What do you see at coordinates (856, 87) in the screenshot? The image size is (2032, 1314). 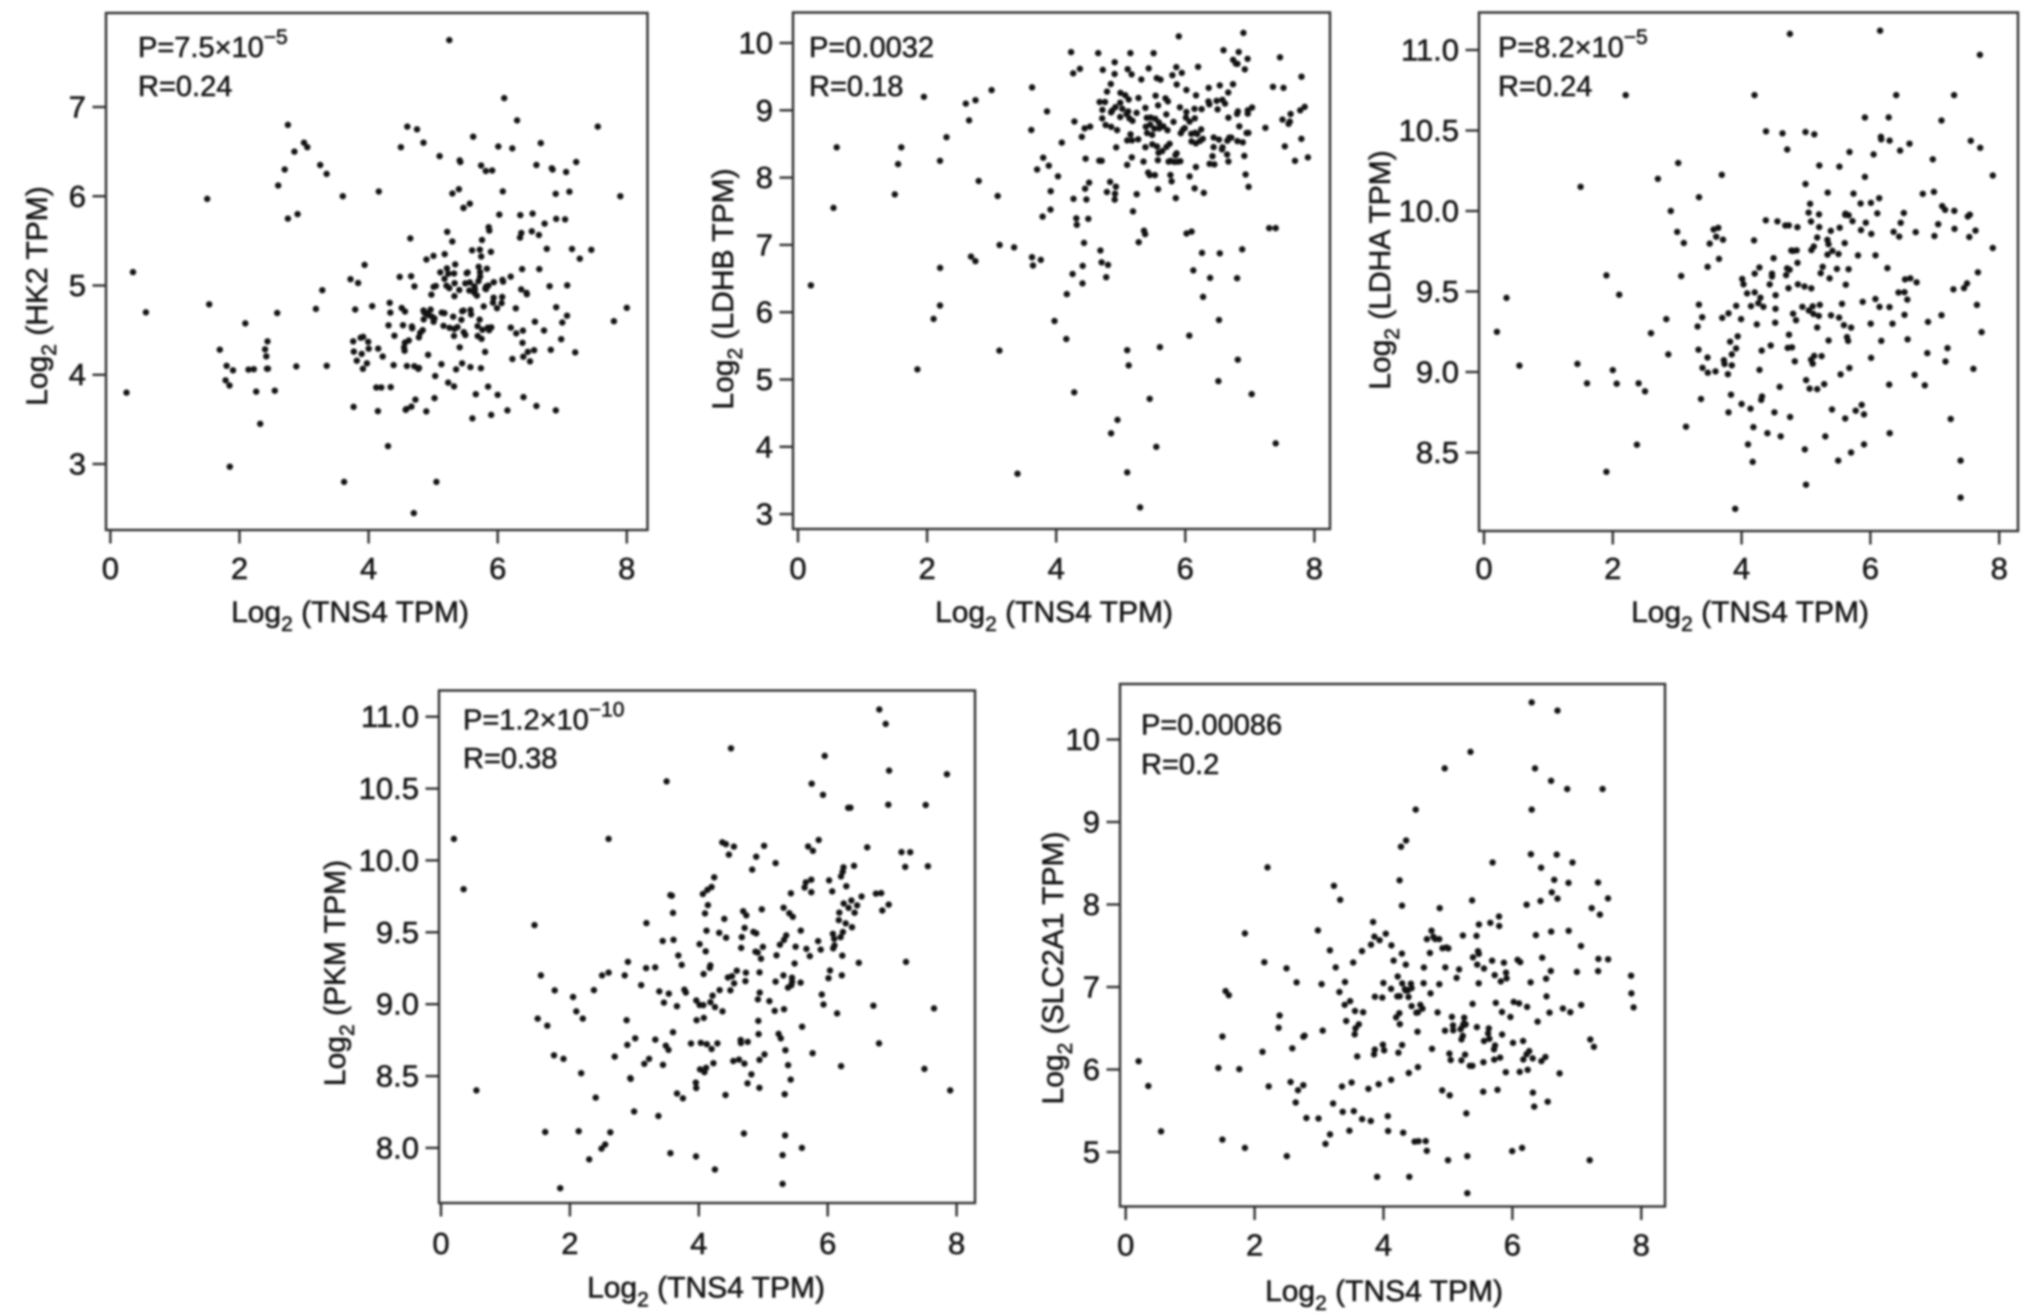 I see `svg-text: R=0.18` at bounding box center [856, 87].